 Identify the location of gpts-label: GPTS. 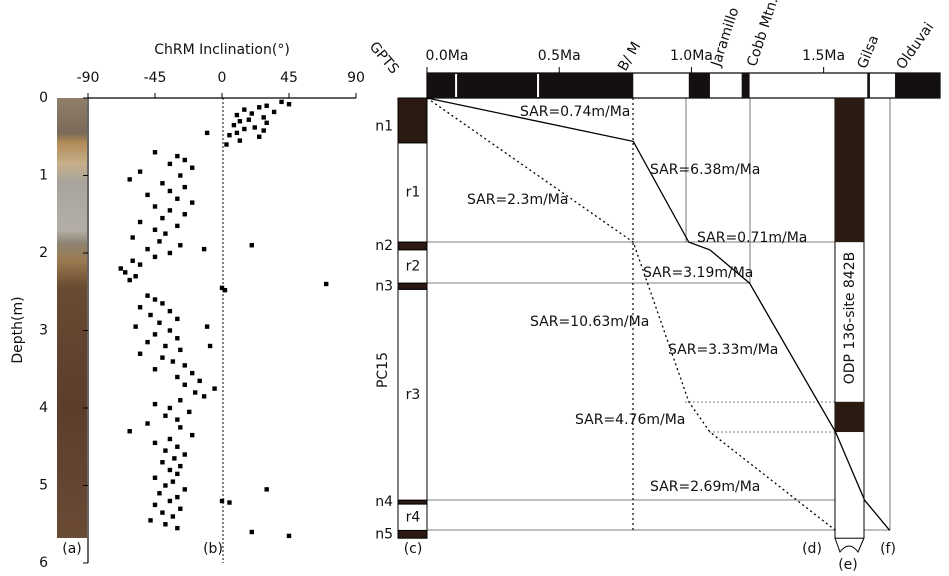
(384, 58).